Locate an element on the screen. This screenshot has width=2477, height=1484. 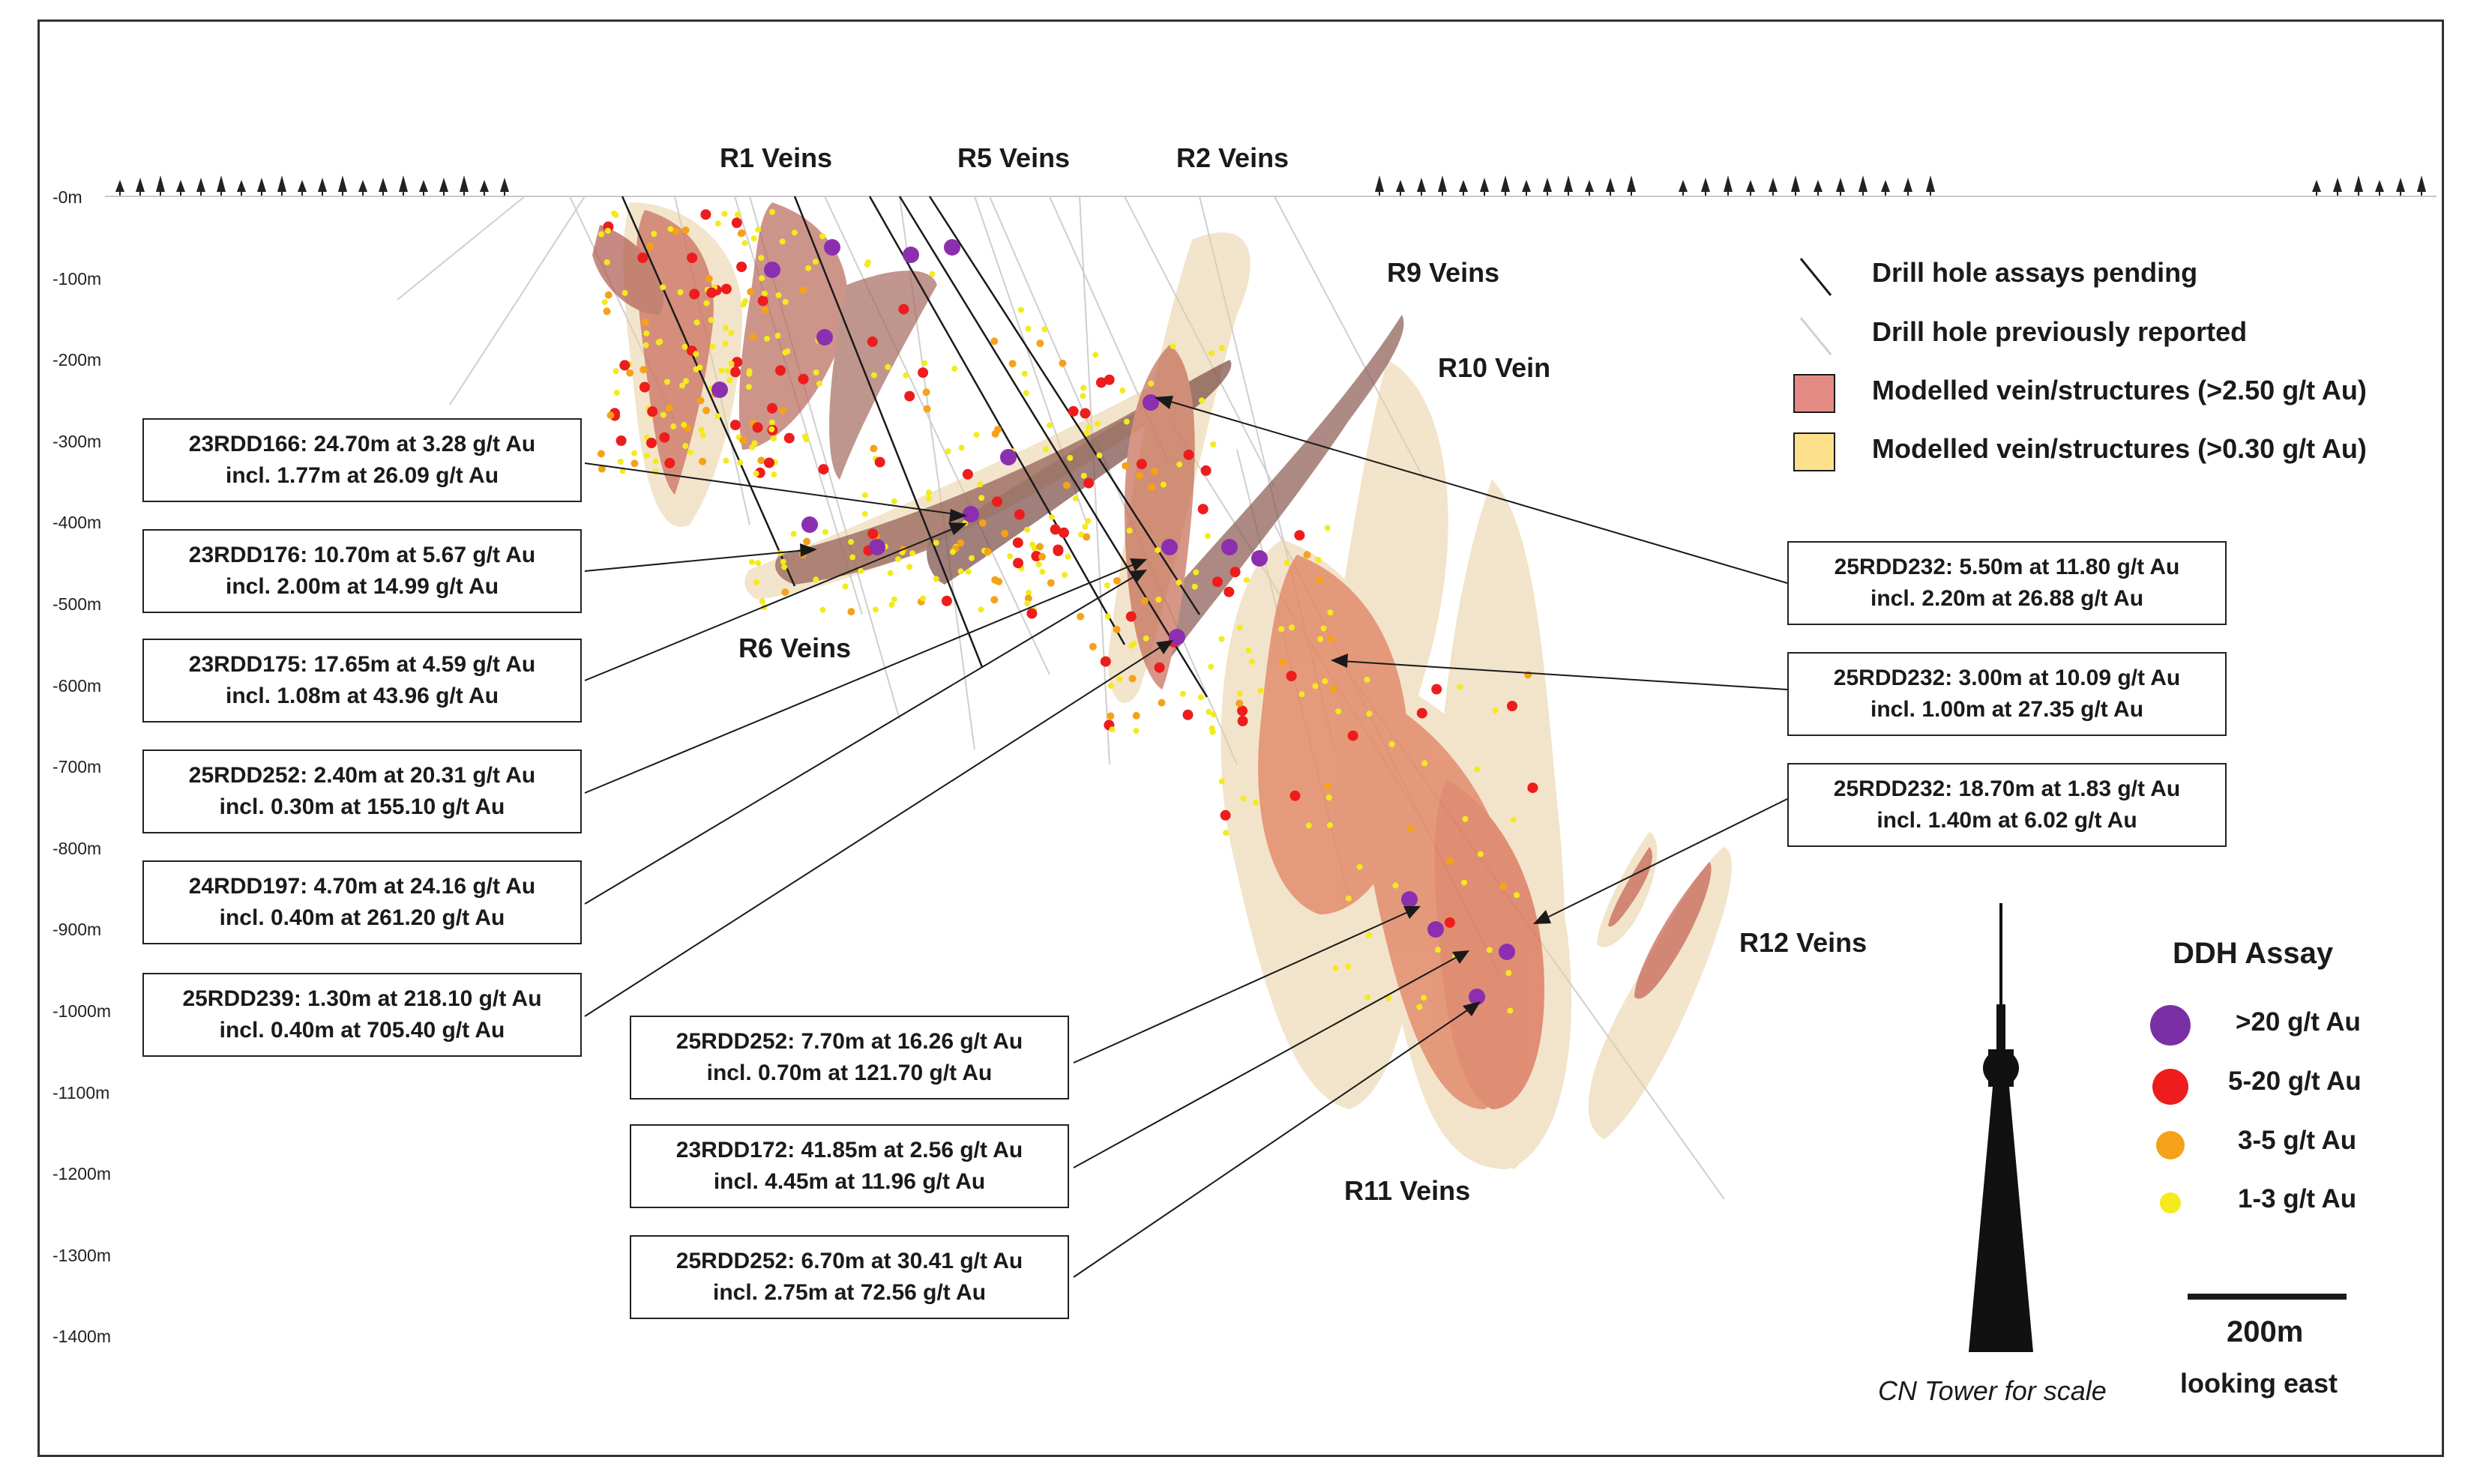
vein-label-r2: R2 Veins is located at coordinates (1232, 158).